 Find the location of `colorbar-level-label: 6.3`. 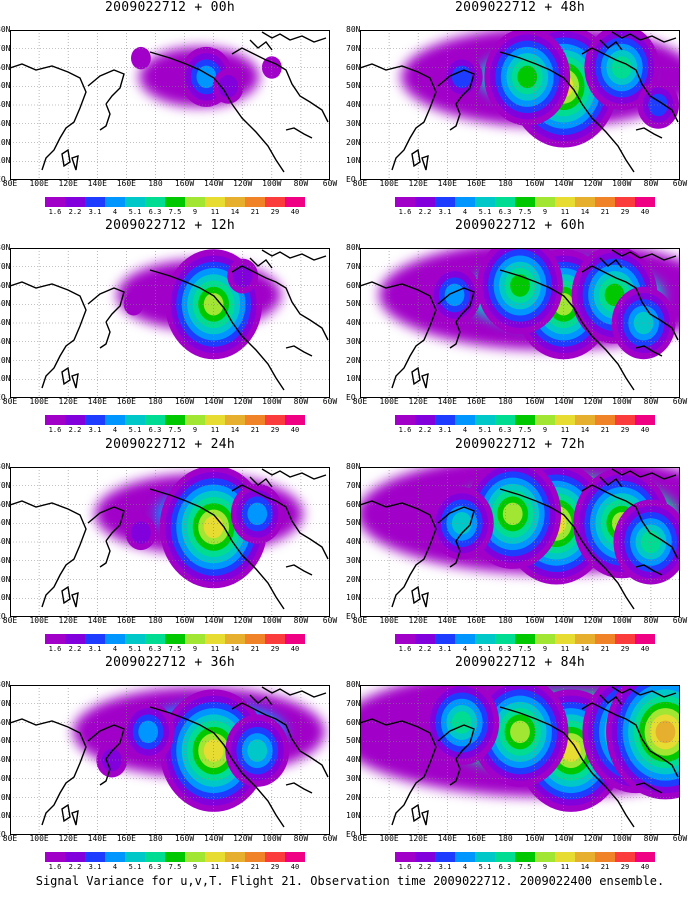

colorbar-level-label: 6.3 is located at coordinates (155, 649).